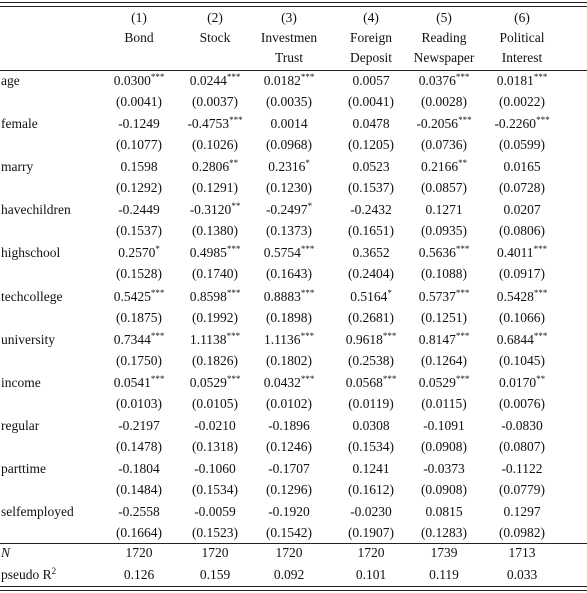  Describe the element at coordinates (36, 210) in the screenshot. I see `row-label: havechildren` at that location.